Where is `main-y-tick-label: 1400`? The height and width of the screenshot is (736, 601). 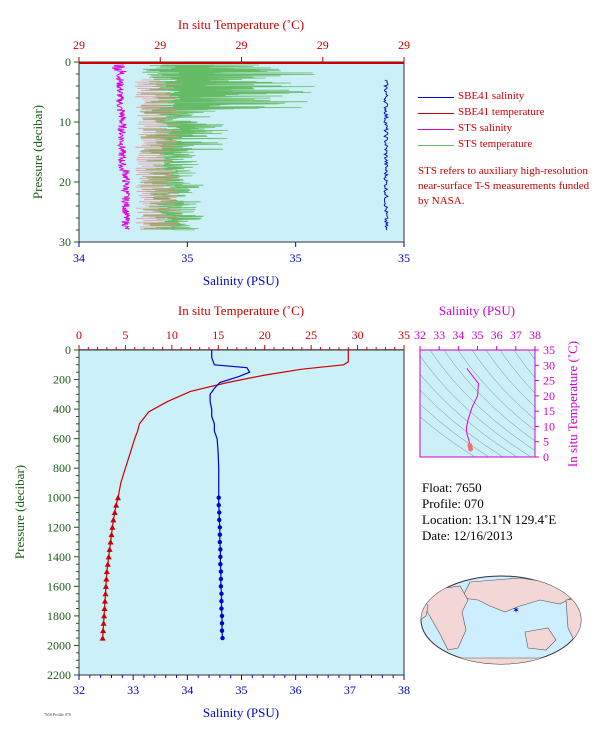
main-y-tick-label: 1400 is located at coordinates (59, 557).